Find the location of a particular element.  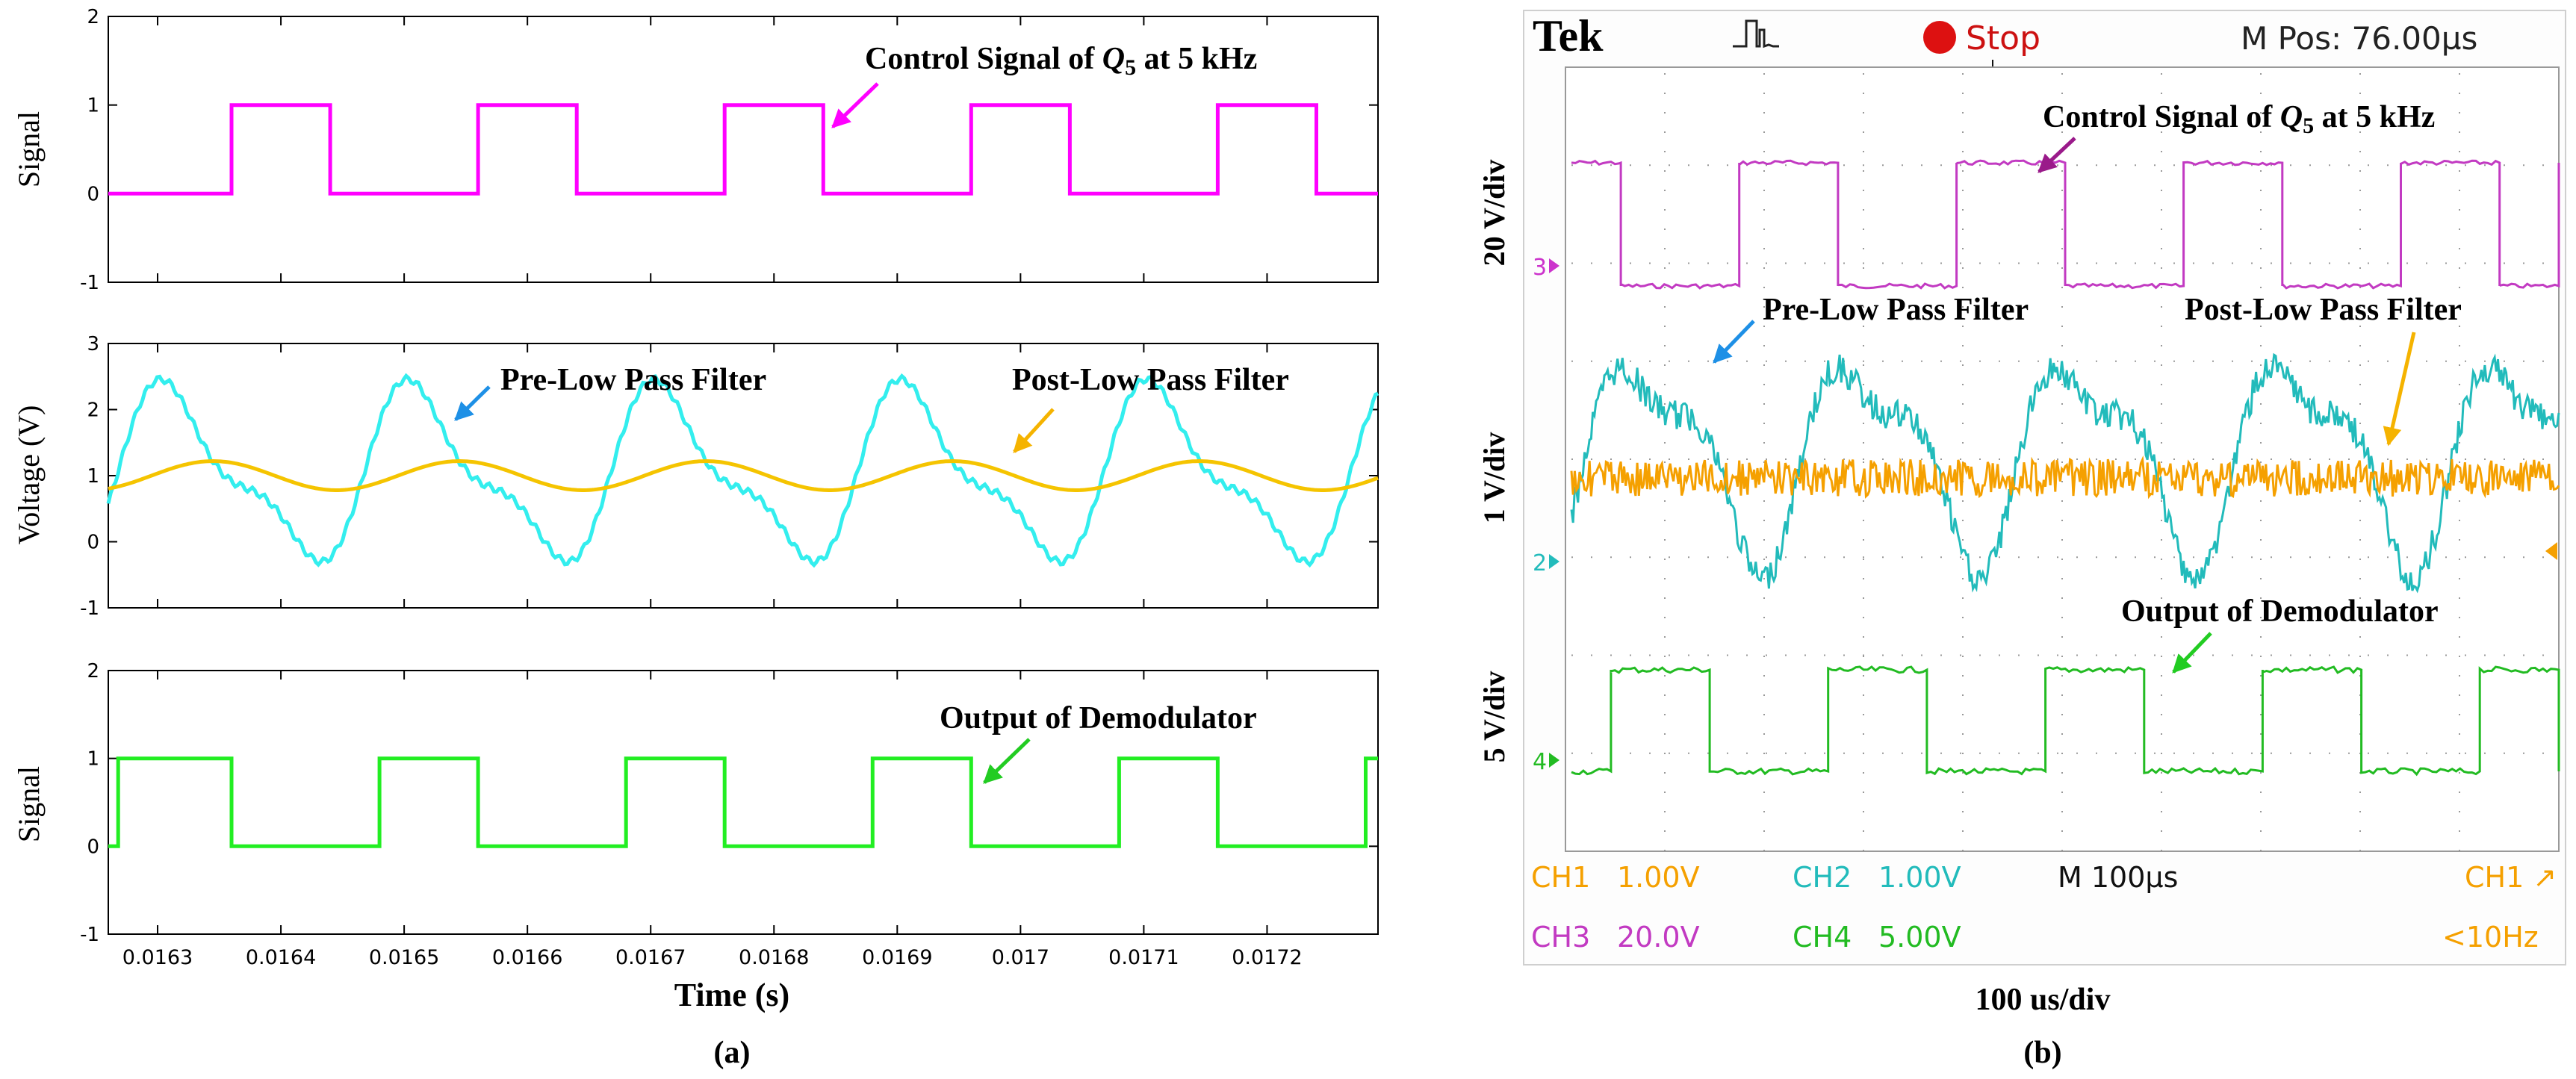

control-signal-q5-line is located at coordinates (743, 149).